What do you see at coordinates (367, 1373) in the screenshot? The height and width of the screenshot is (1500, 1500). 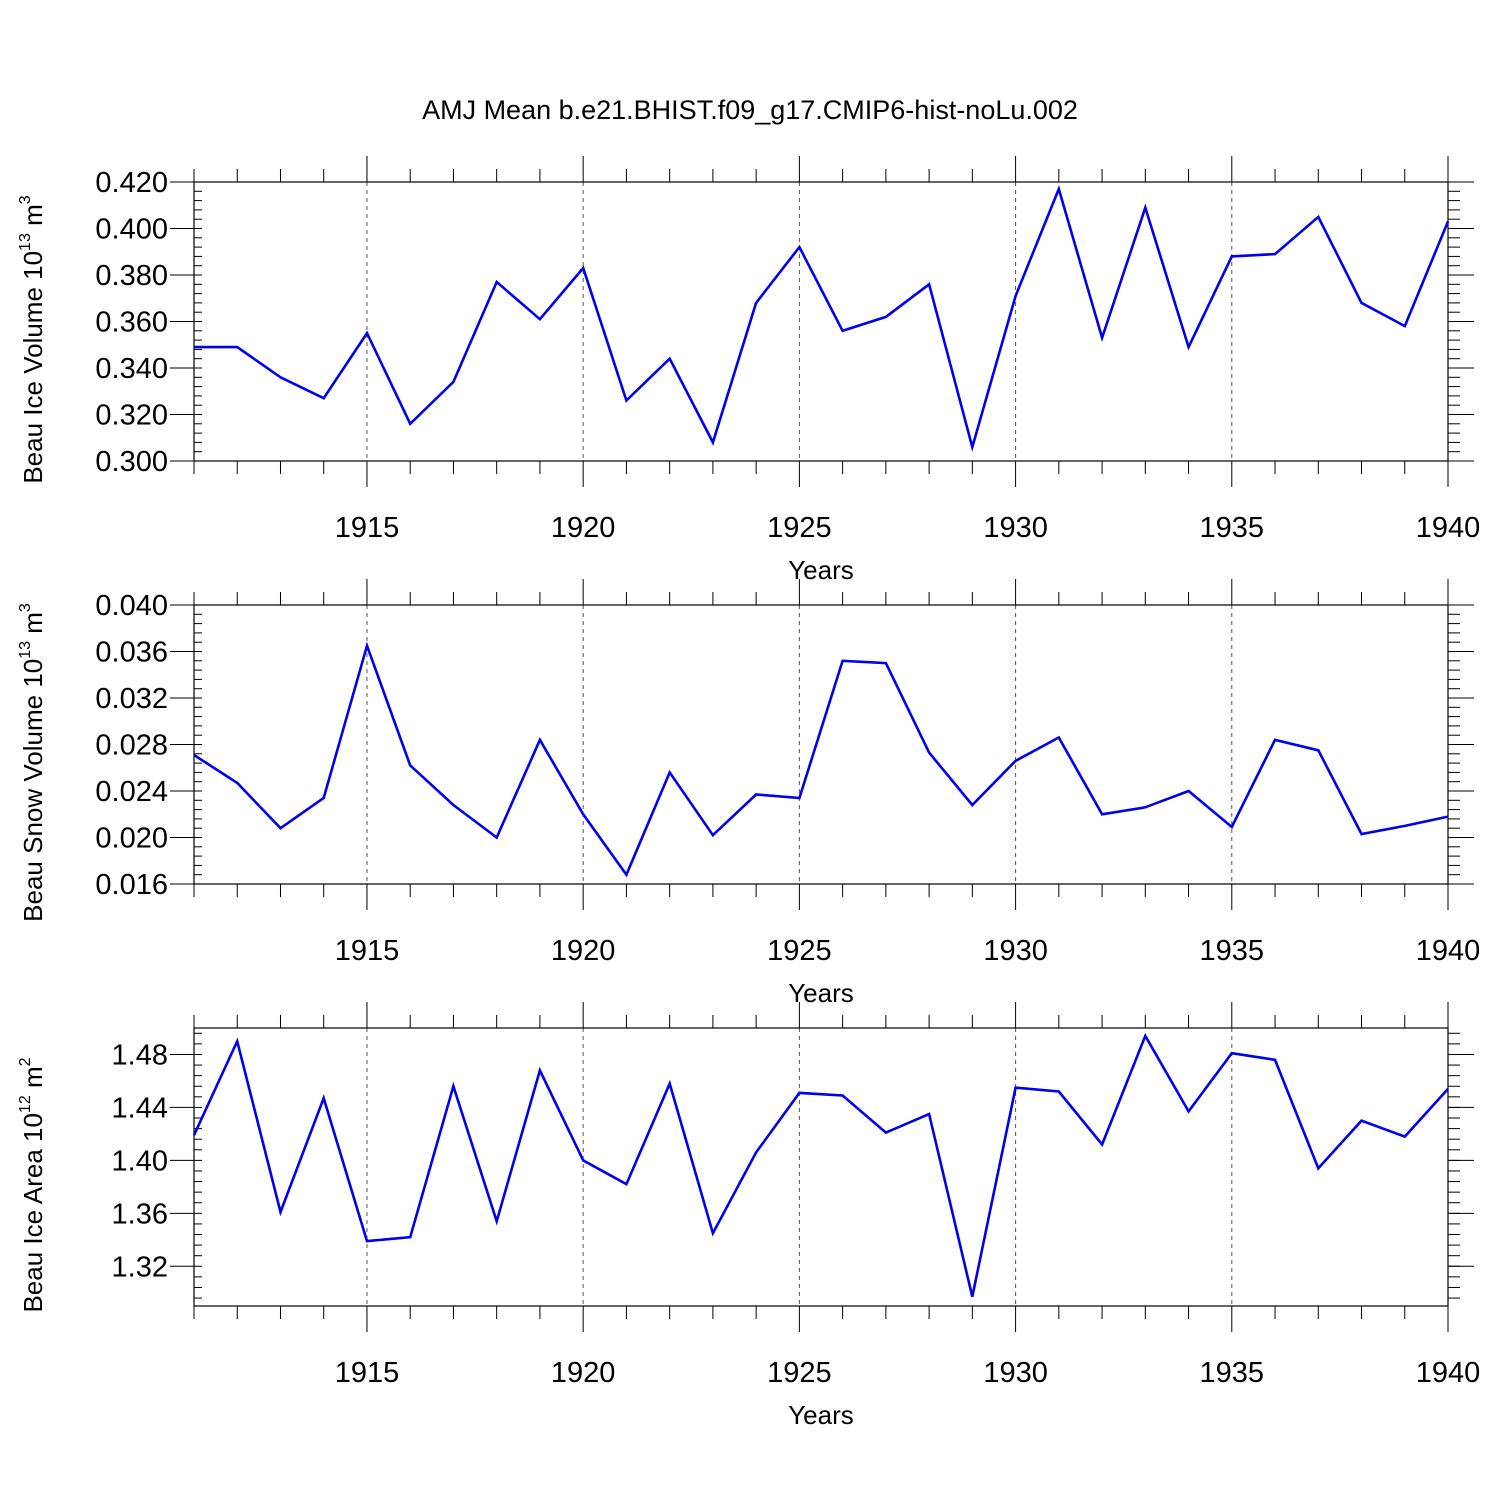 I see `panel-3-x-tick-label: 1915` at bounding box center [367, 1373].